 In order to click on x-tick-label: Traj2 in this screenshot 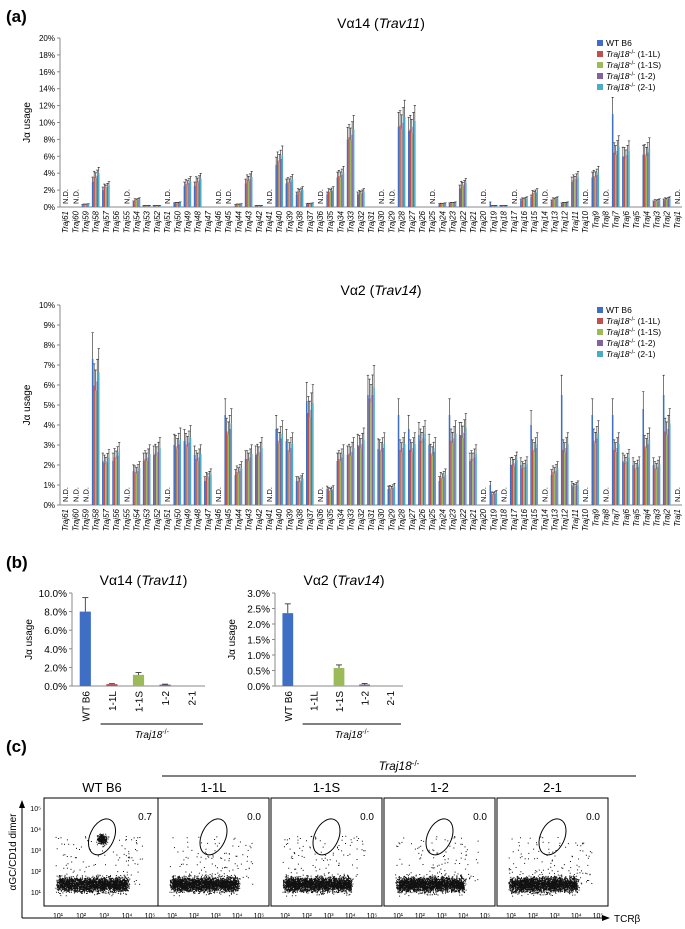, I will do `click(667, 517)`.